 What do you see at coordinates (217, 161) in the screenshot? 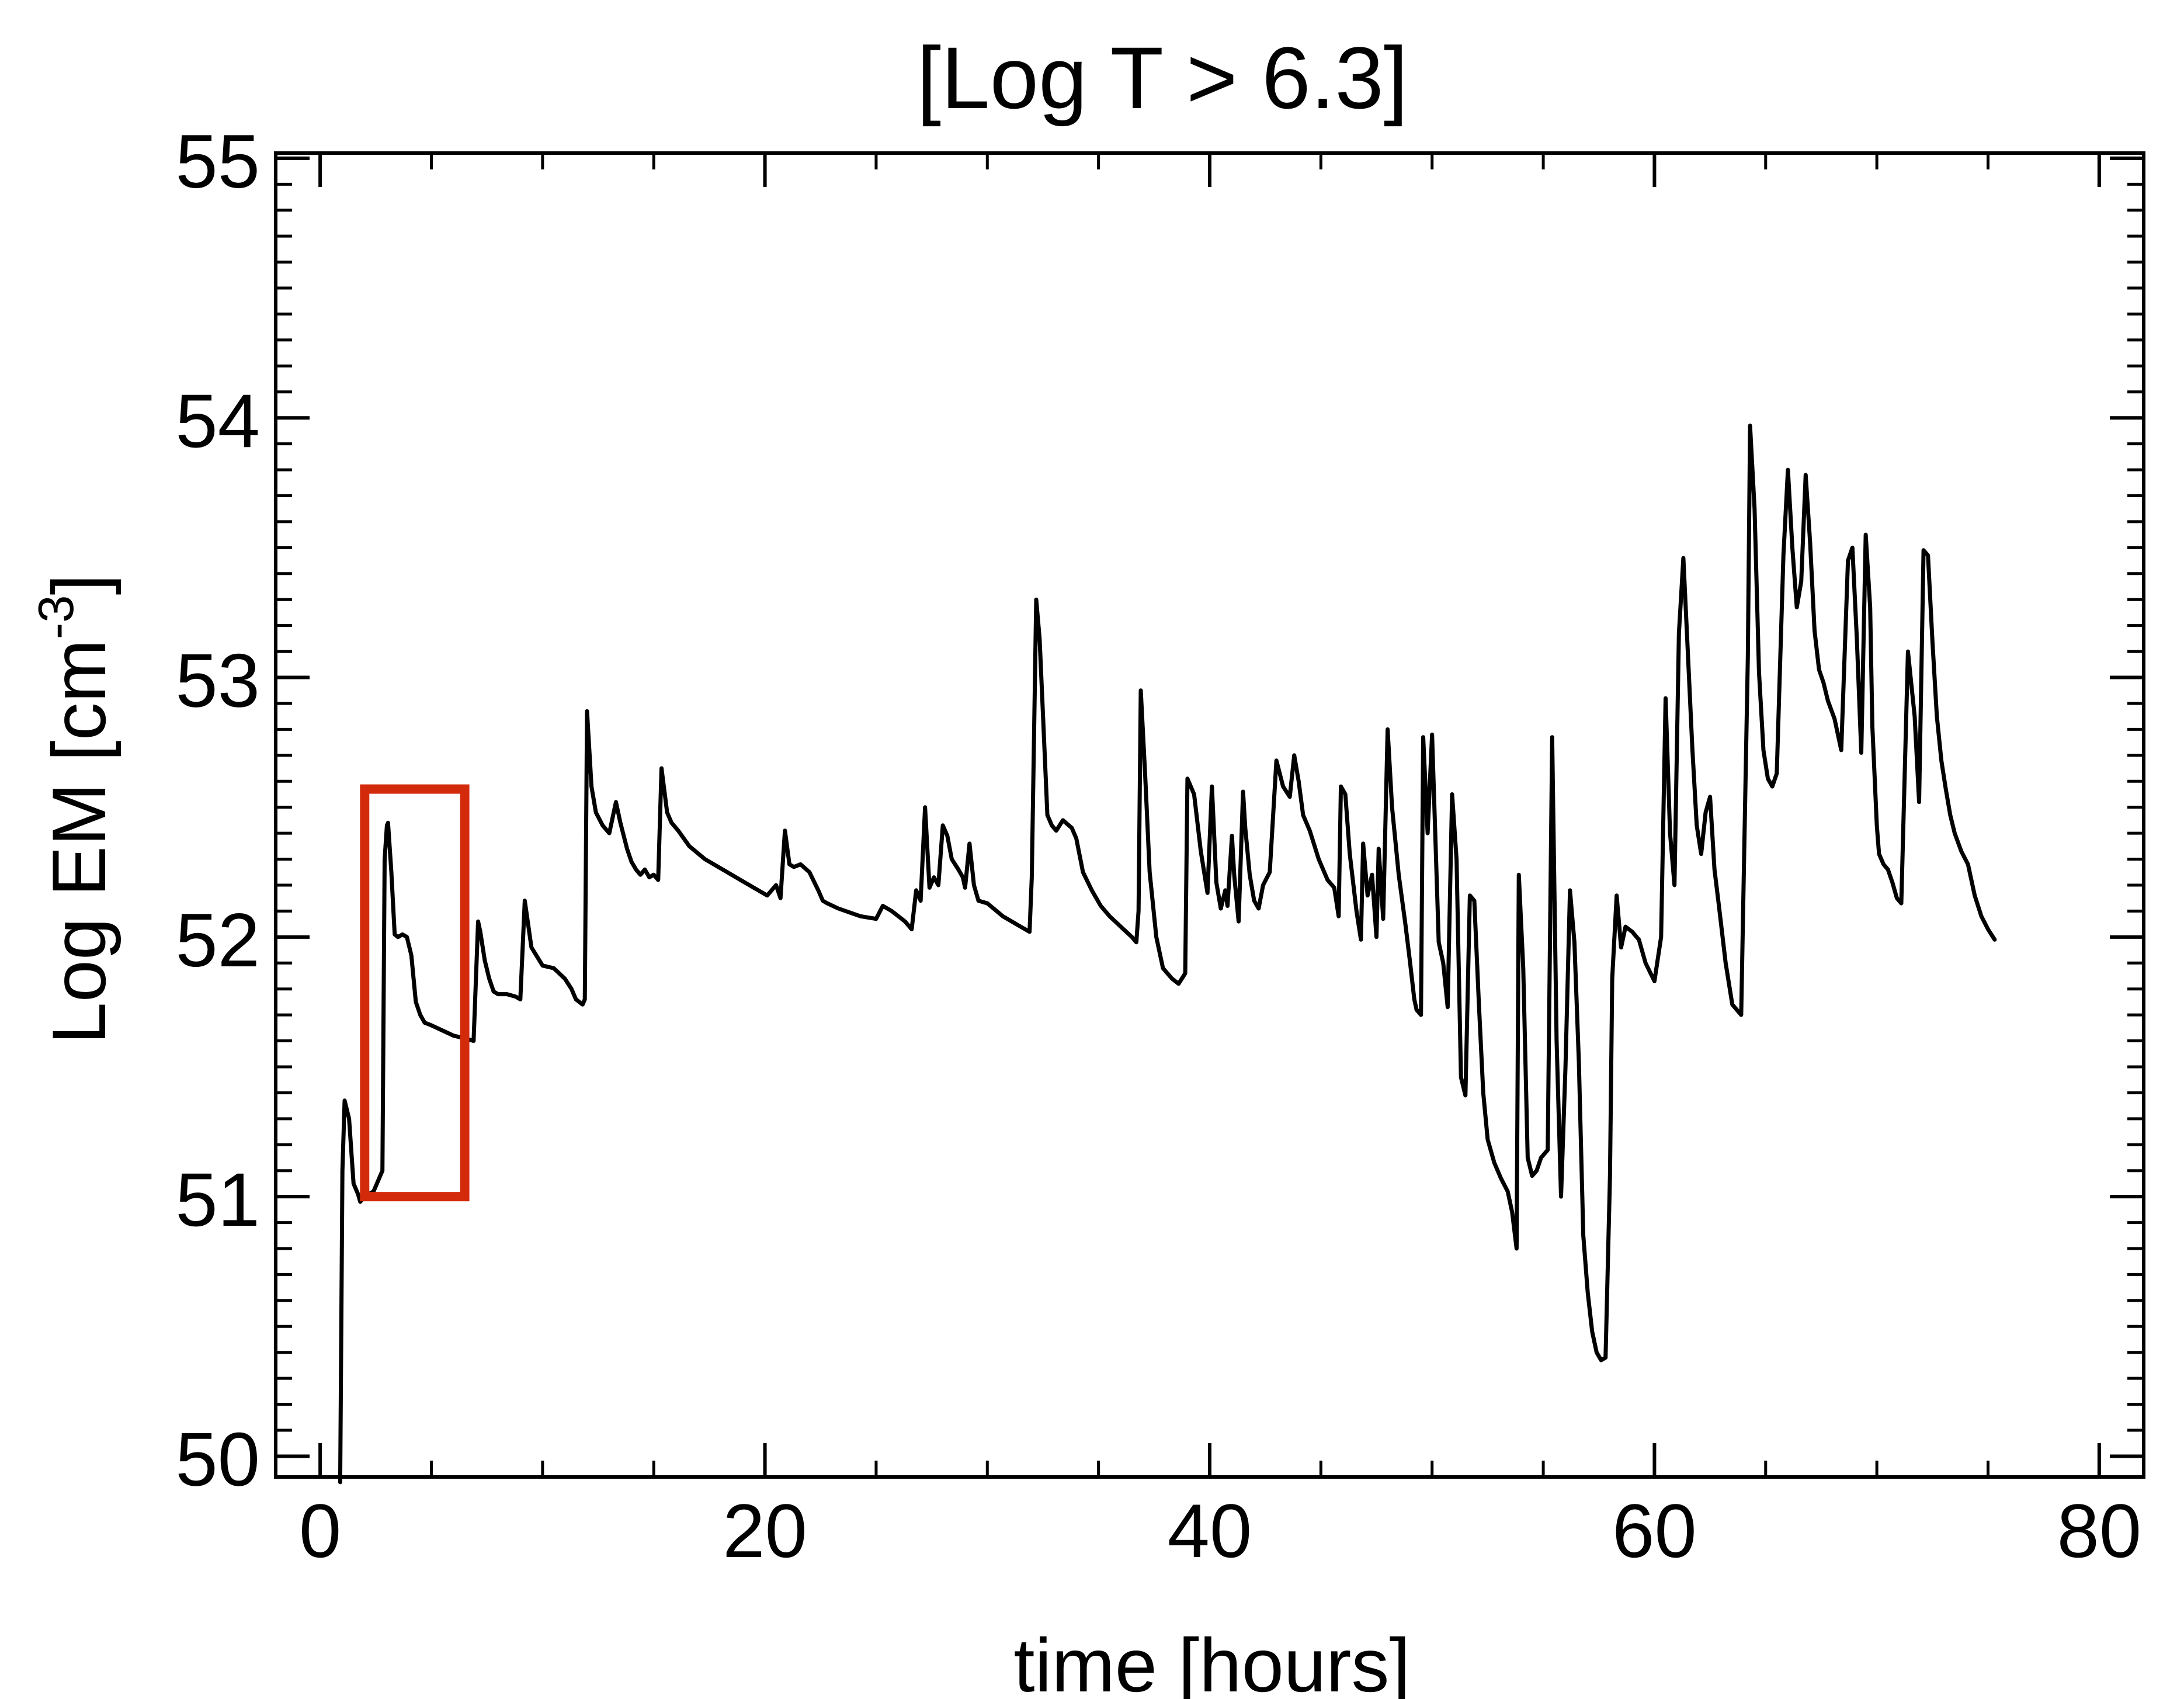
I see `y-tick-label: 55` at bounding box center [217, 161].